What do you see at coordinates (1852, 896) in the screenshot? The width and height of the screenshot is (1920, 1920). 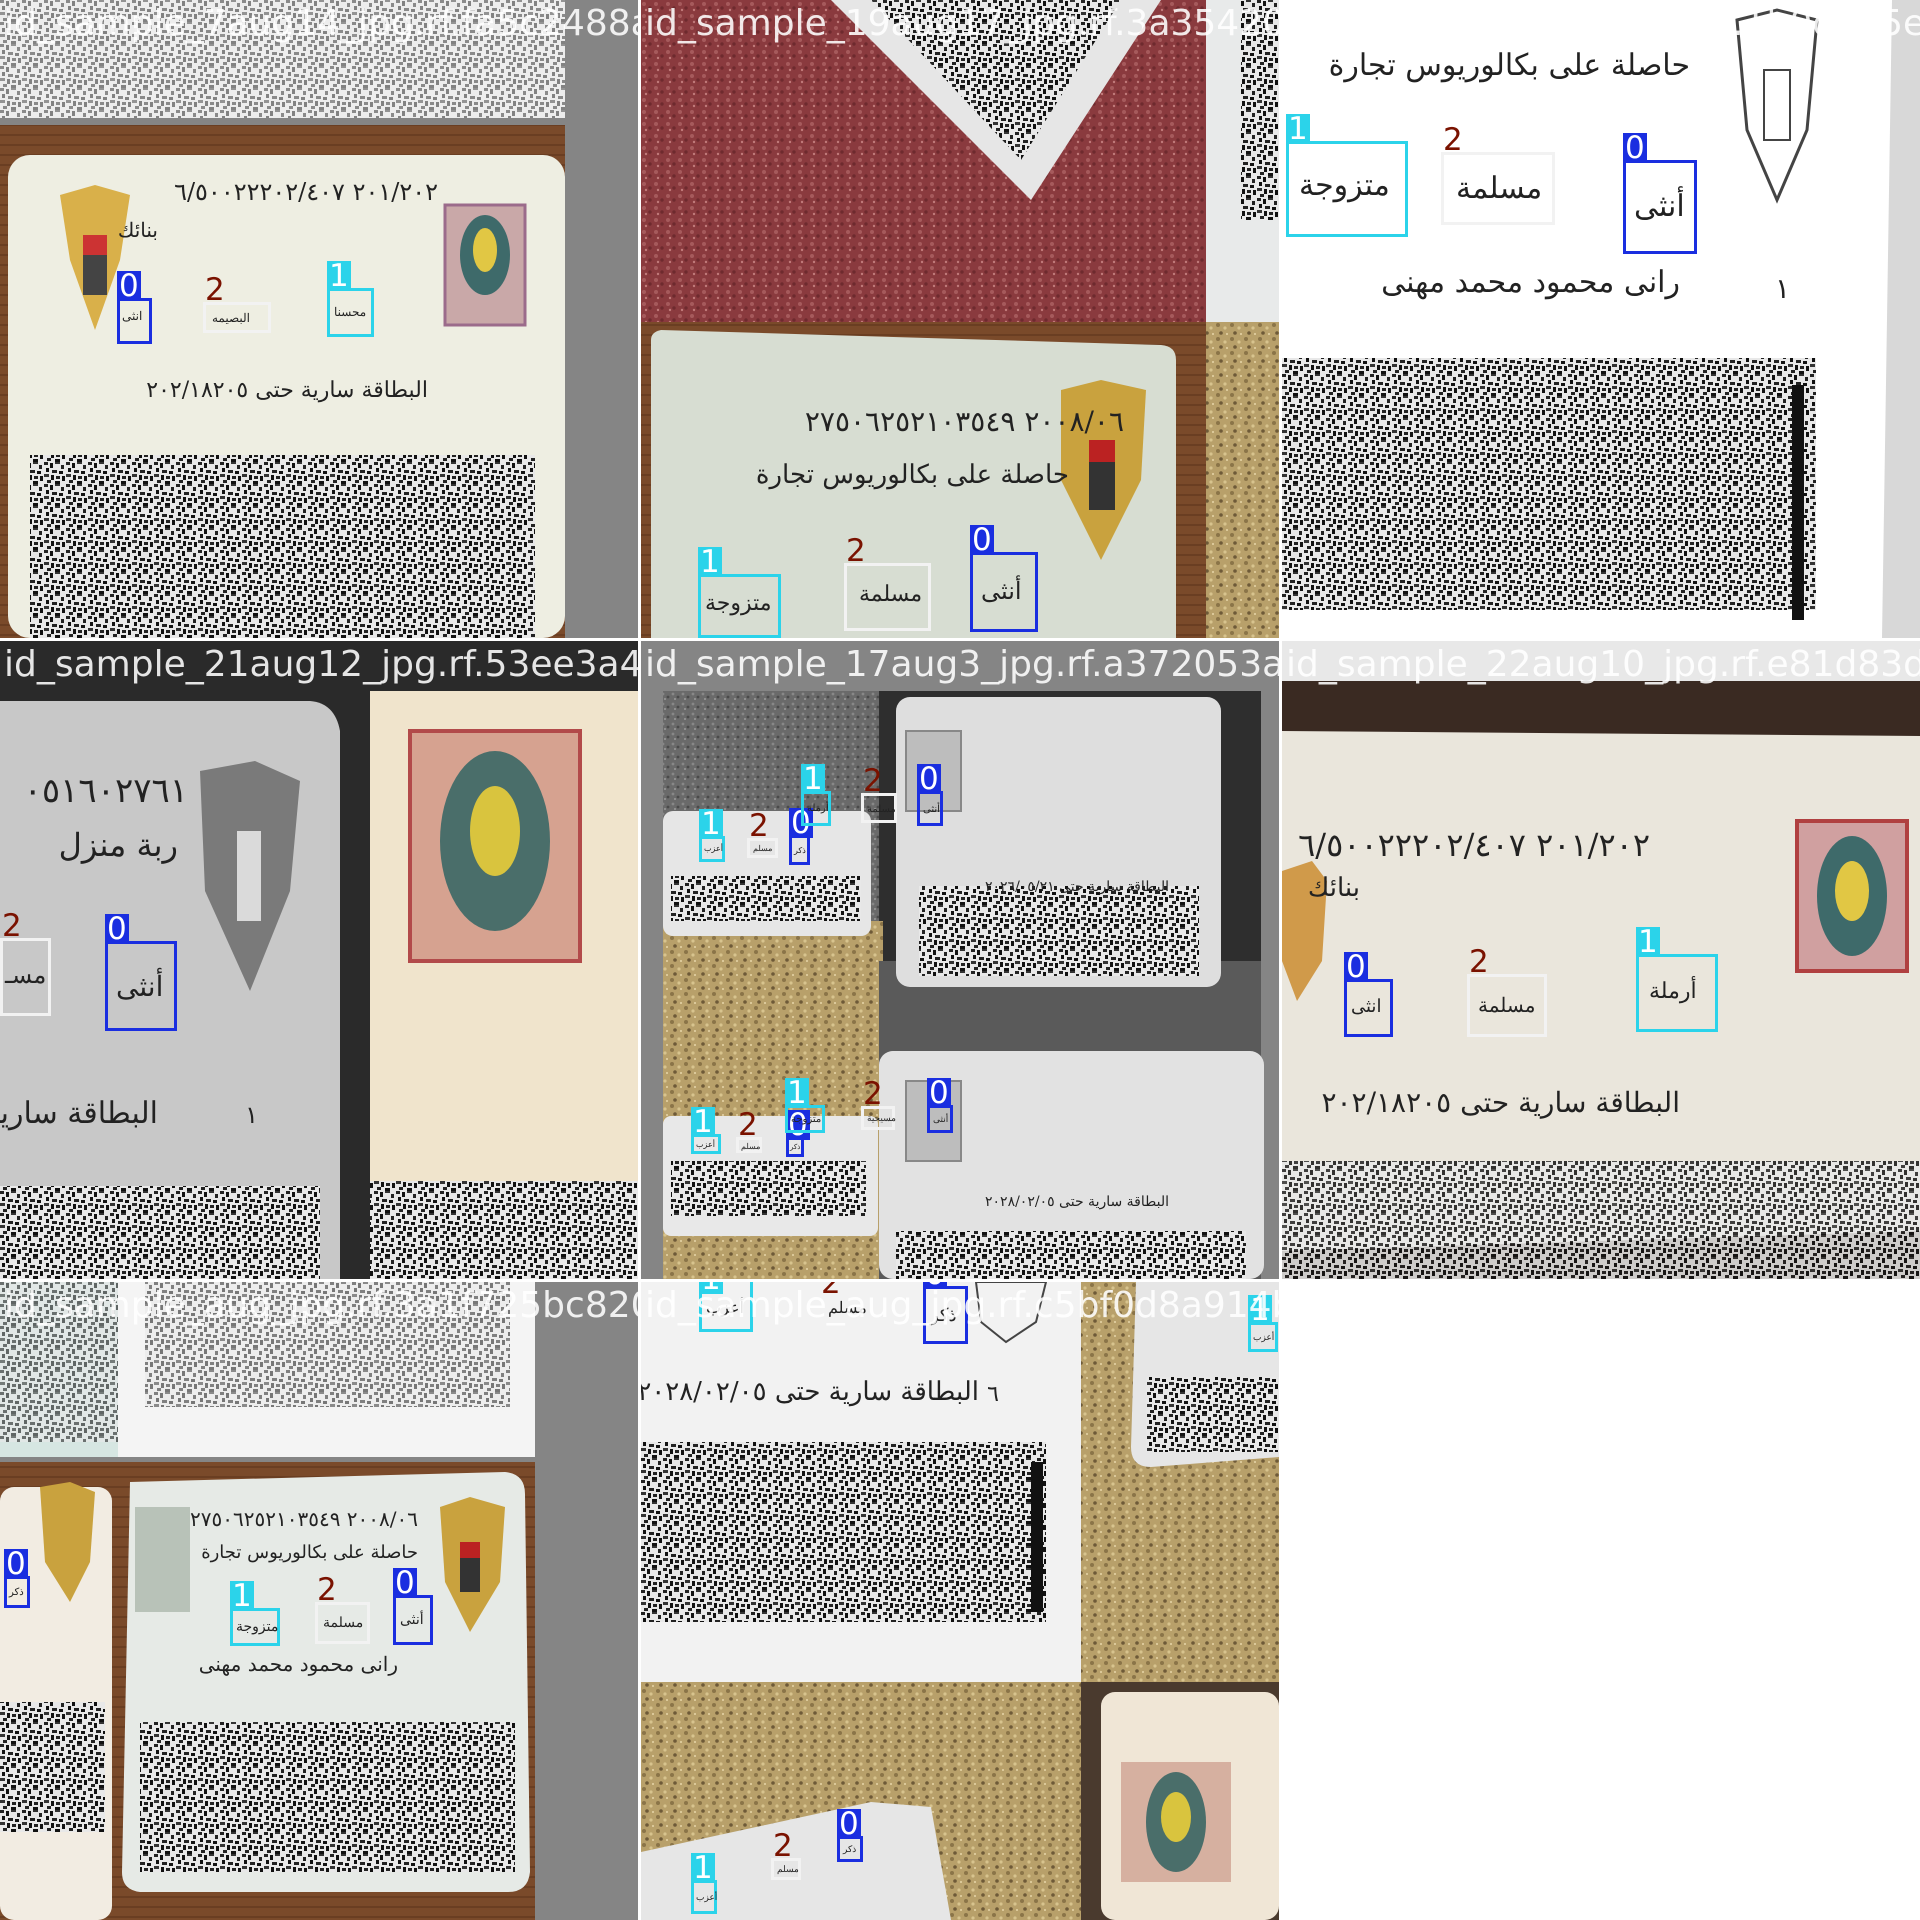 I see `pharaoh-stamp` at bounding box center [1852, 896].